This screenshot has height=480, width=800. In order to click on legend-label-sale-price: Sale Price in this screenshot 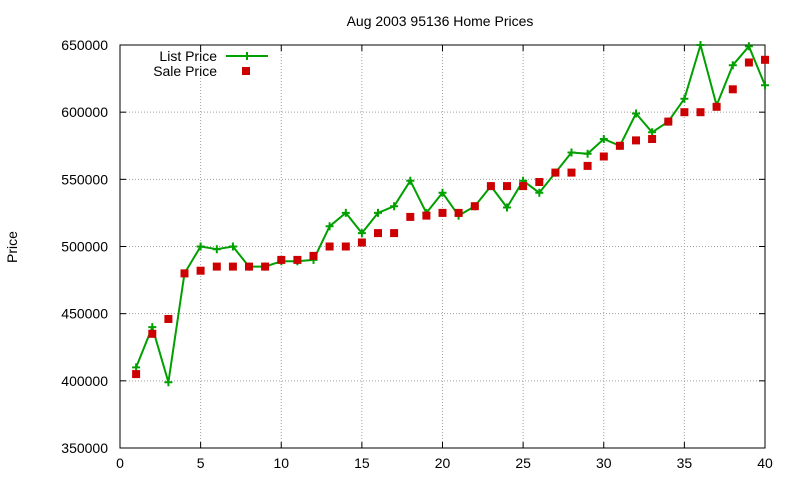, I will do `click(185, 71)`.